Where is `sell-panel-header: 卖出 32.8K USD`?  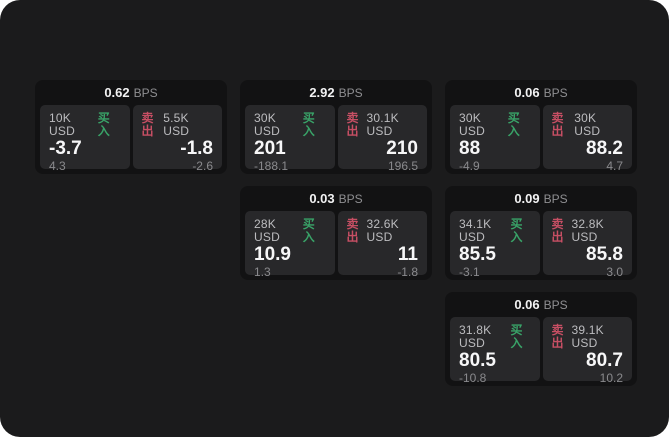 sell-panel-header: 卖出 32.8K USD is located at coordinates (588, 231).